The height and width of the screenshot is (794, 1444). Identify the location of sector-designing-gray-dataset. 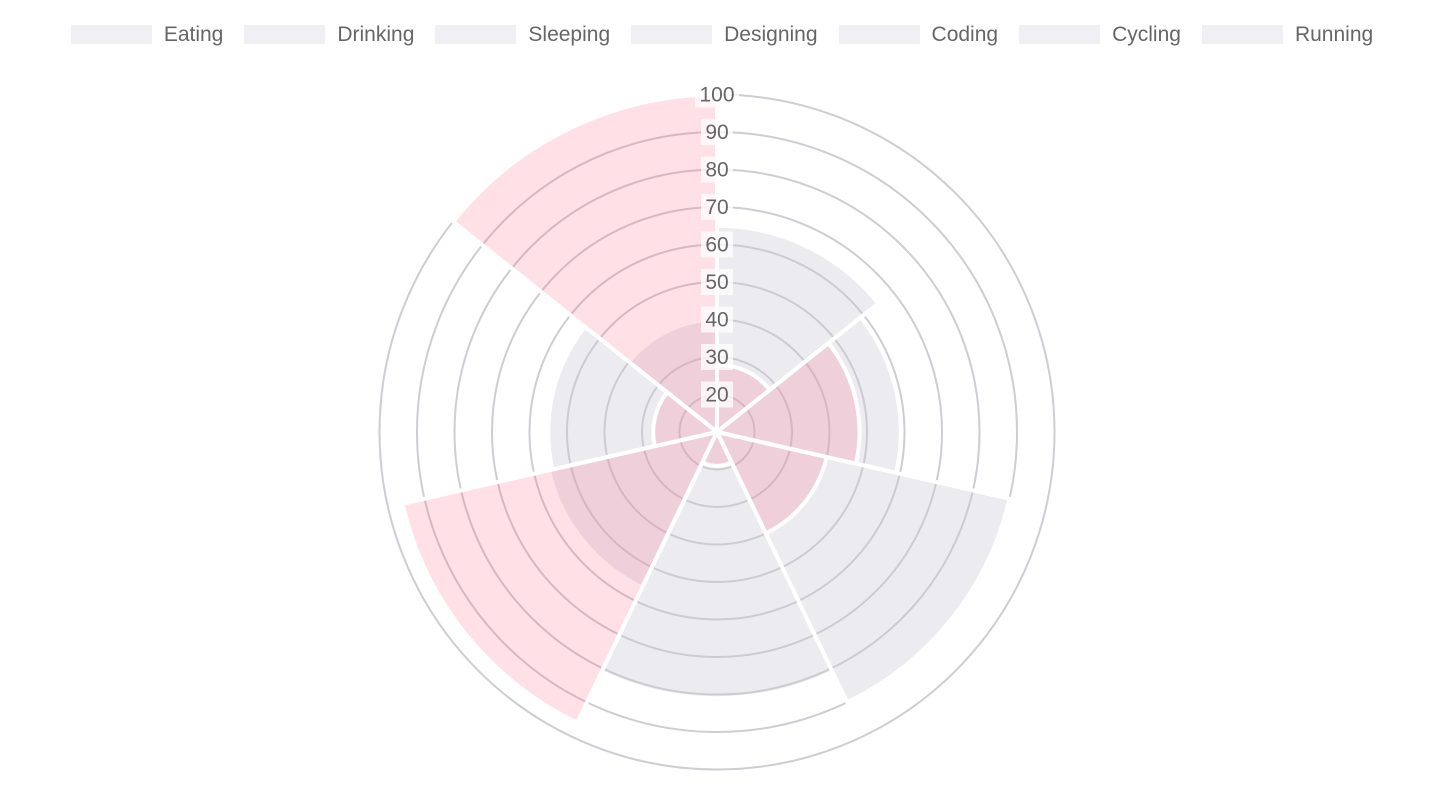
(717, 565).